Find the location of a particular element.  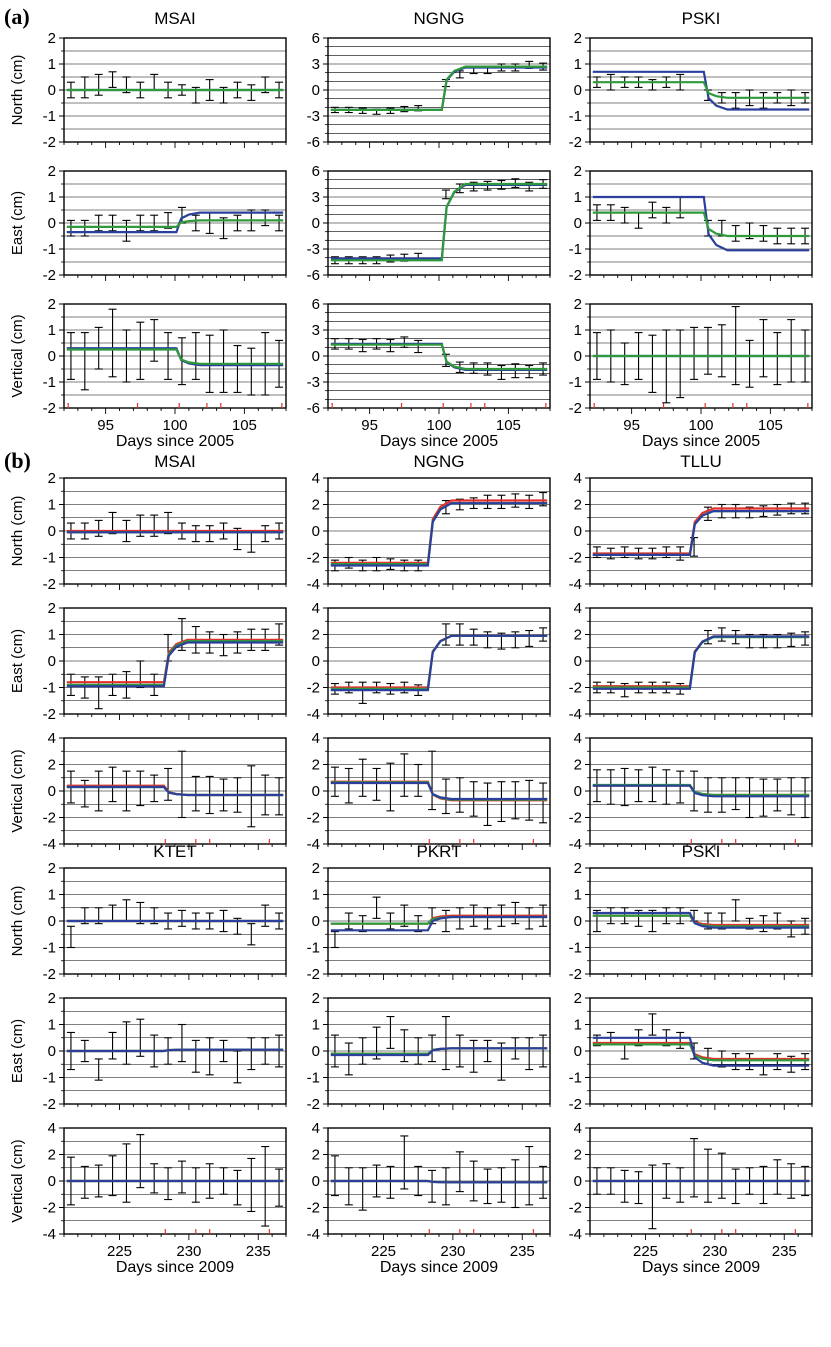

panel-label-b: (b) is located at coordinates (17, 460).